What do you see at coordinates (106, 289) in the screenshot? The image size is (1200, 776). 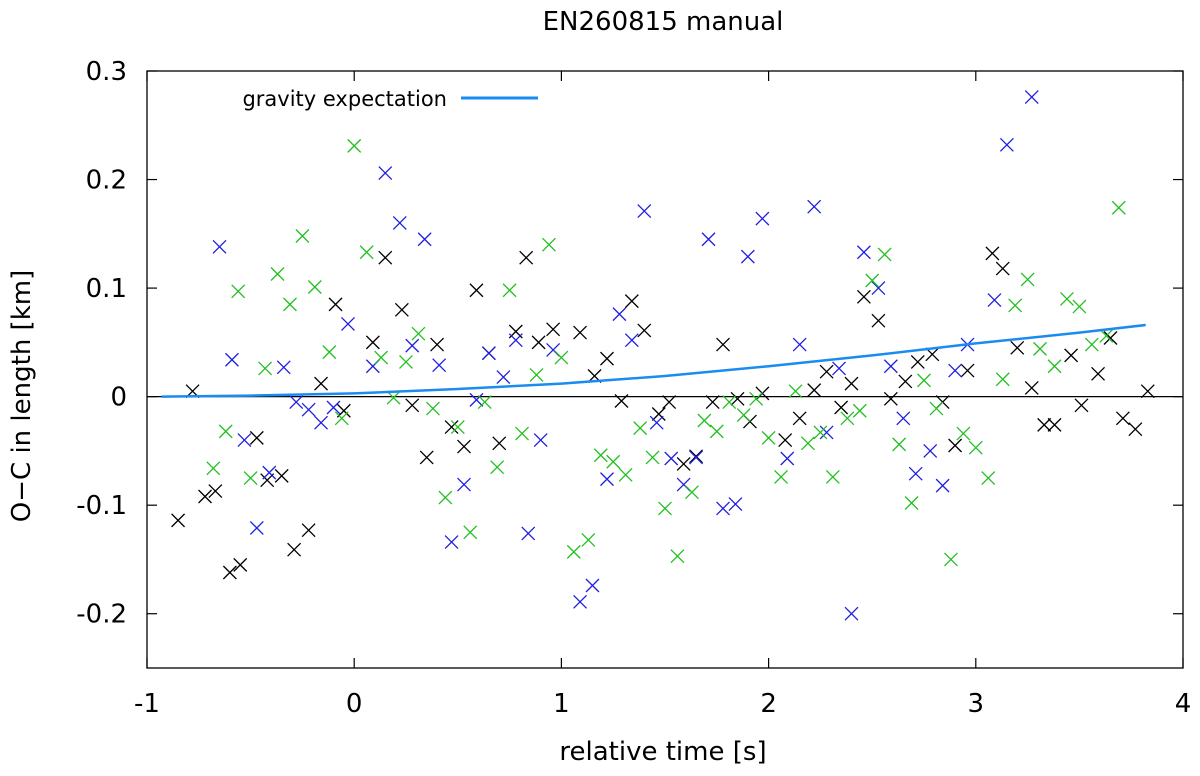 I see `y-tick-label: 0.1` at bounding box center [106, 289].